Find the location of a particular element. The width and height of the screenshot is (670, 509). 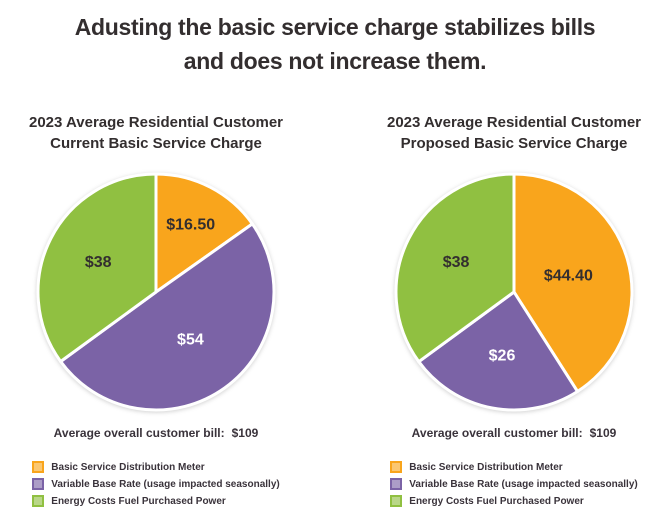

pie-slice-label: $54 is located at coordinates (190, 339).